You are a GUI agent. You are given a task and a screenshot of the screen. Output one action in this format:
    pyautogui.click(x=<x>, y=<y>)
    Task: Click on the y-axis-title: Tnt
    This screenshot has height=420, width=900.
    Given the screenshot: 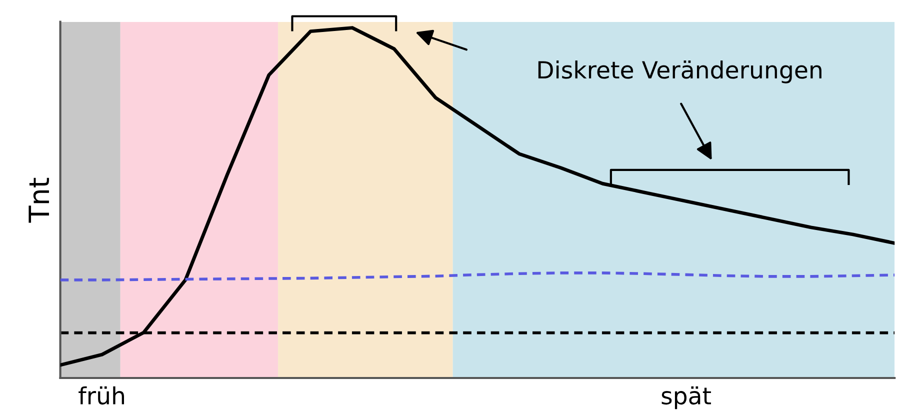 What is the action you would take?
    pyautogui.click(x=38, y=200)
    